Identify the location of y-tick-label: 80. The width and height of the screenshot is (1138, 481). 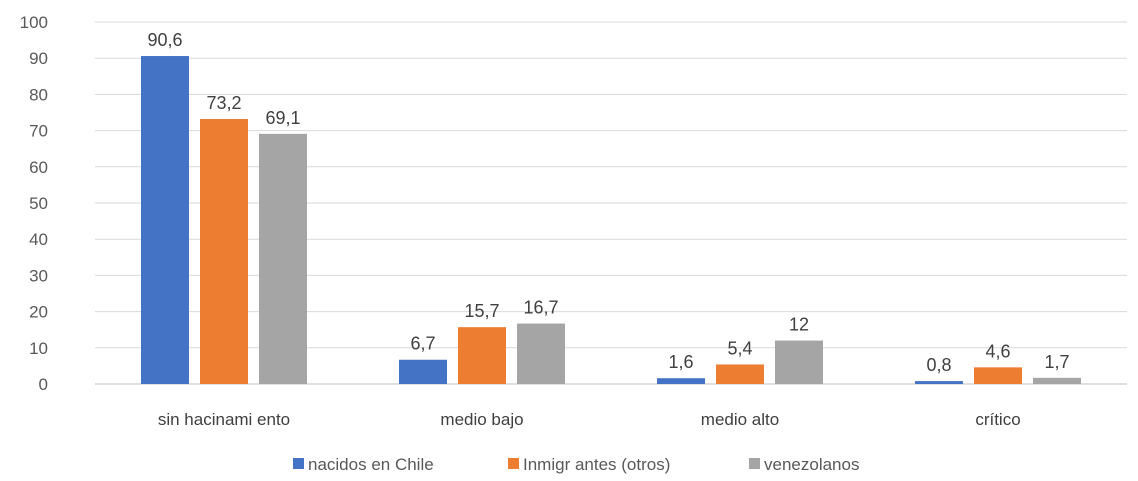
(38, 94).